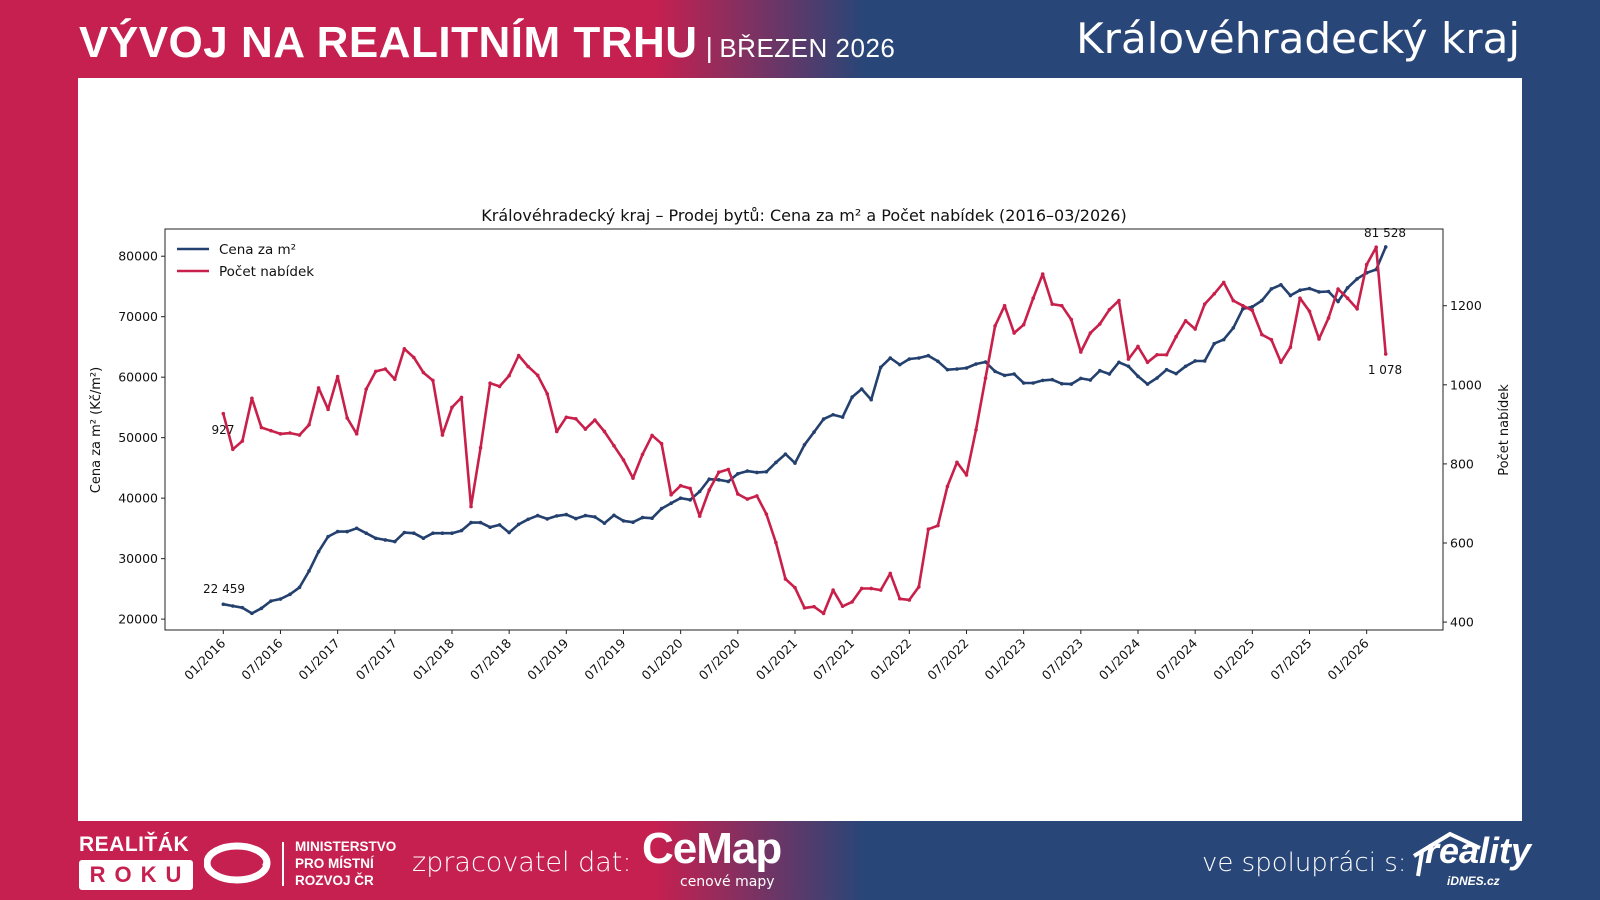 The width and height of the screenshot is (1600, 900). Describe the element at coordinates (1462, 542) in the screenshot. I see `y-right-tick-label: 600` at that location.